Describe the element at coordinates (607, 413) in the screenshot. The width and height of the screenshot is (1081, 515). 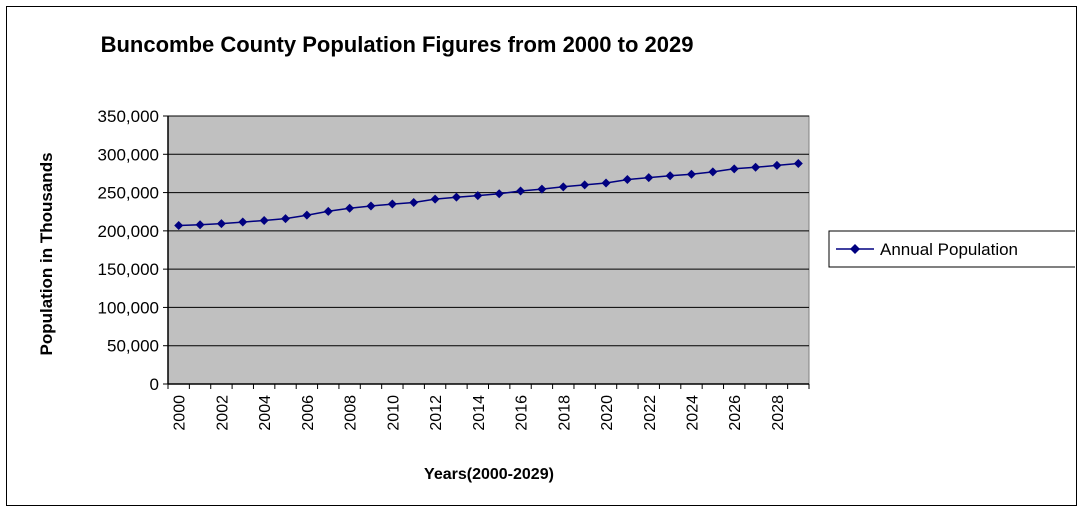
I see `x-tick-label: 2020` at that location.